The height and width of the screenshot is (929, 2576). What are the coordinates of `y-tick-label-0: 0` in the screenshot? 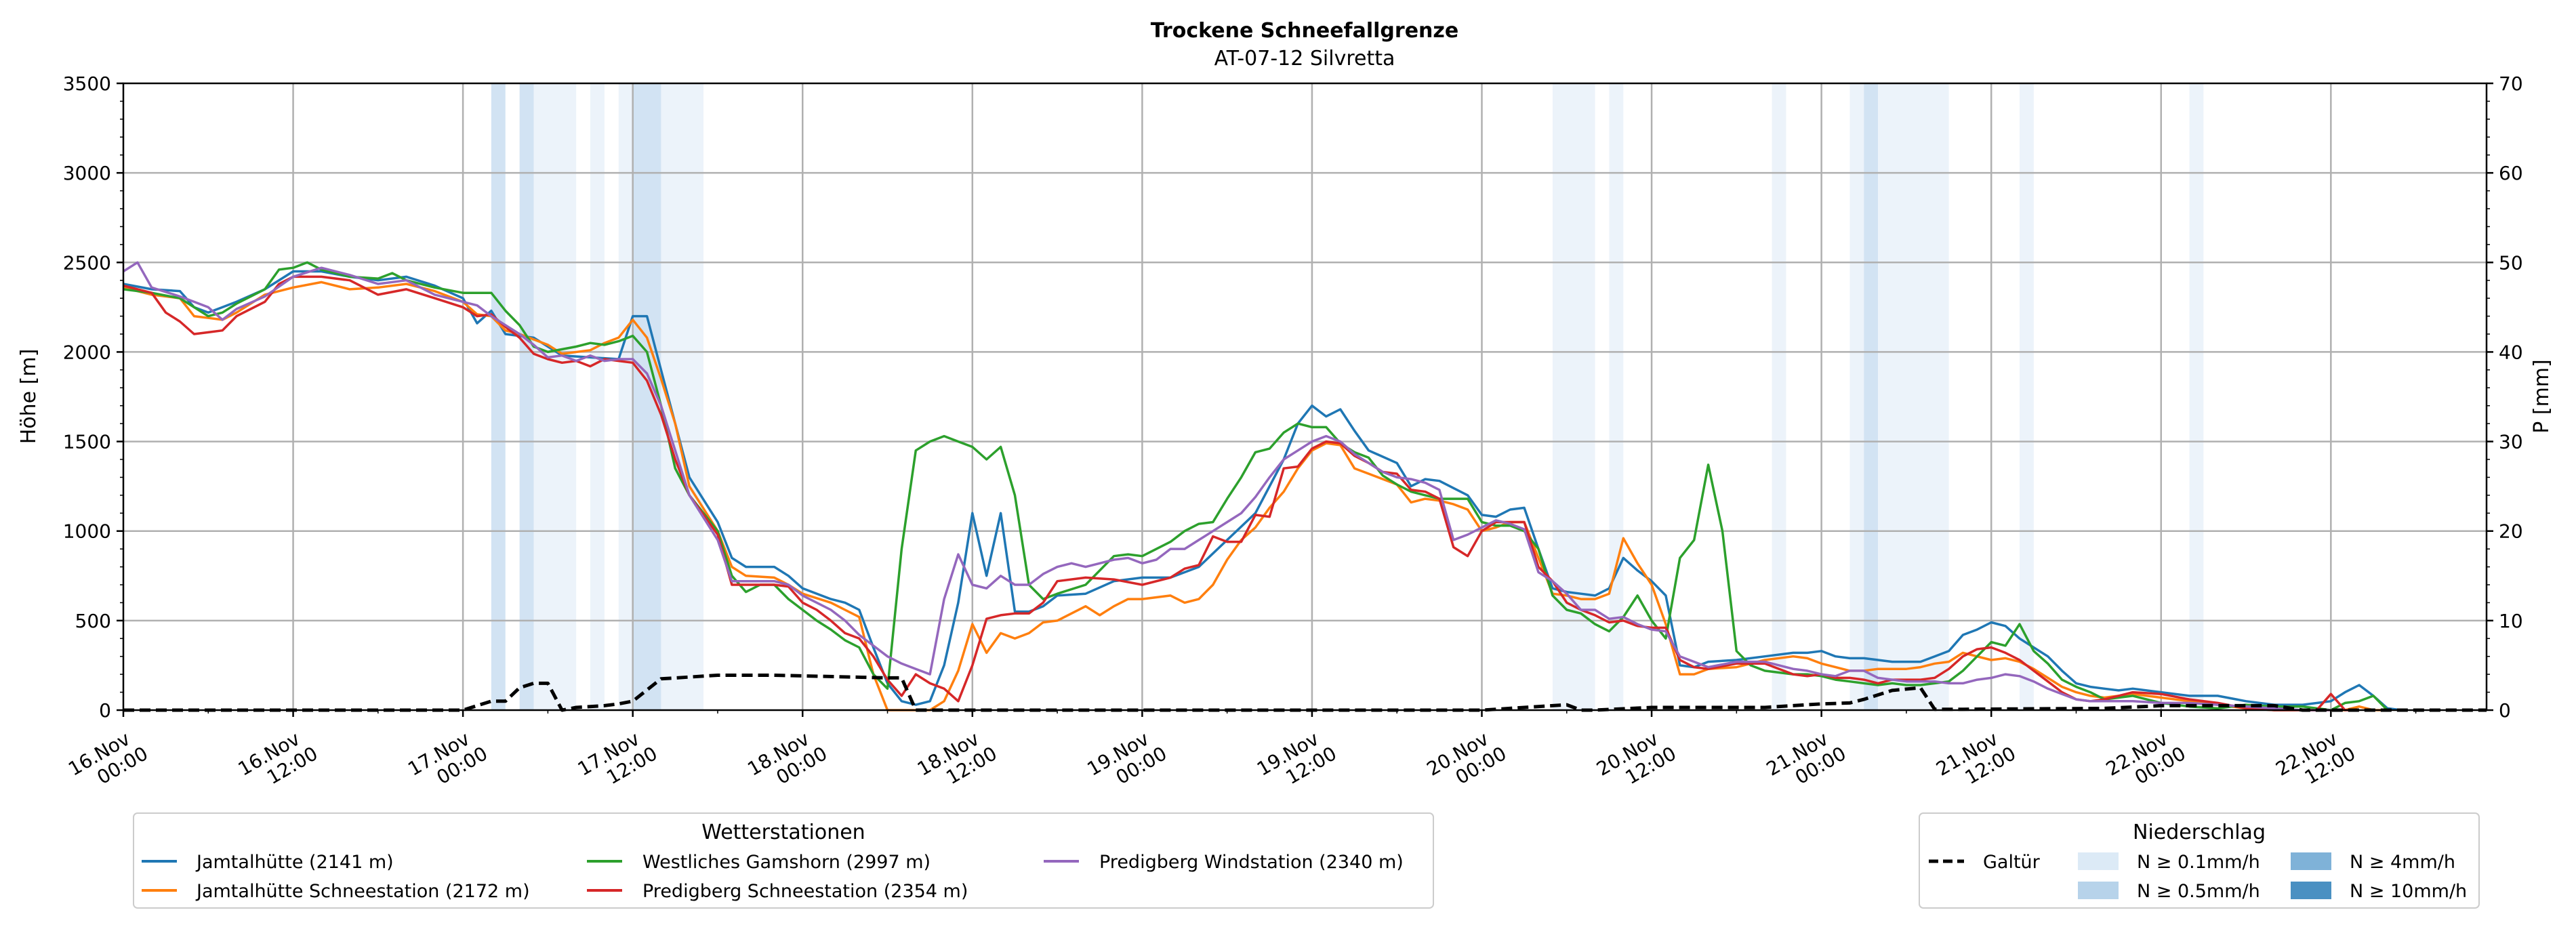 It's located at (105, 710).